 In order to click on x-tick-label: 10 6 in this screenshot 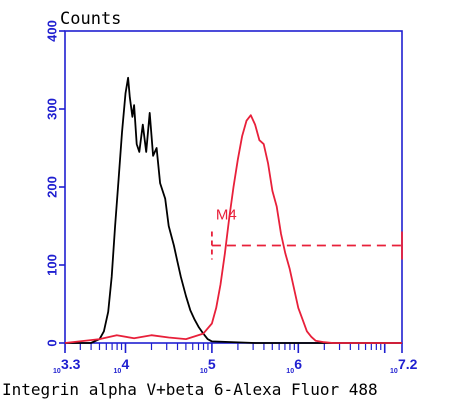, I will do `click(294, 365)`.